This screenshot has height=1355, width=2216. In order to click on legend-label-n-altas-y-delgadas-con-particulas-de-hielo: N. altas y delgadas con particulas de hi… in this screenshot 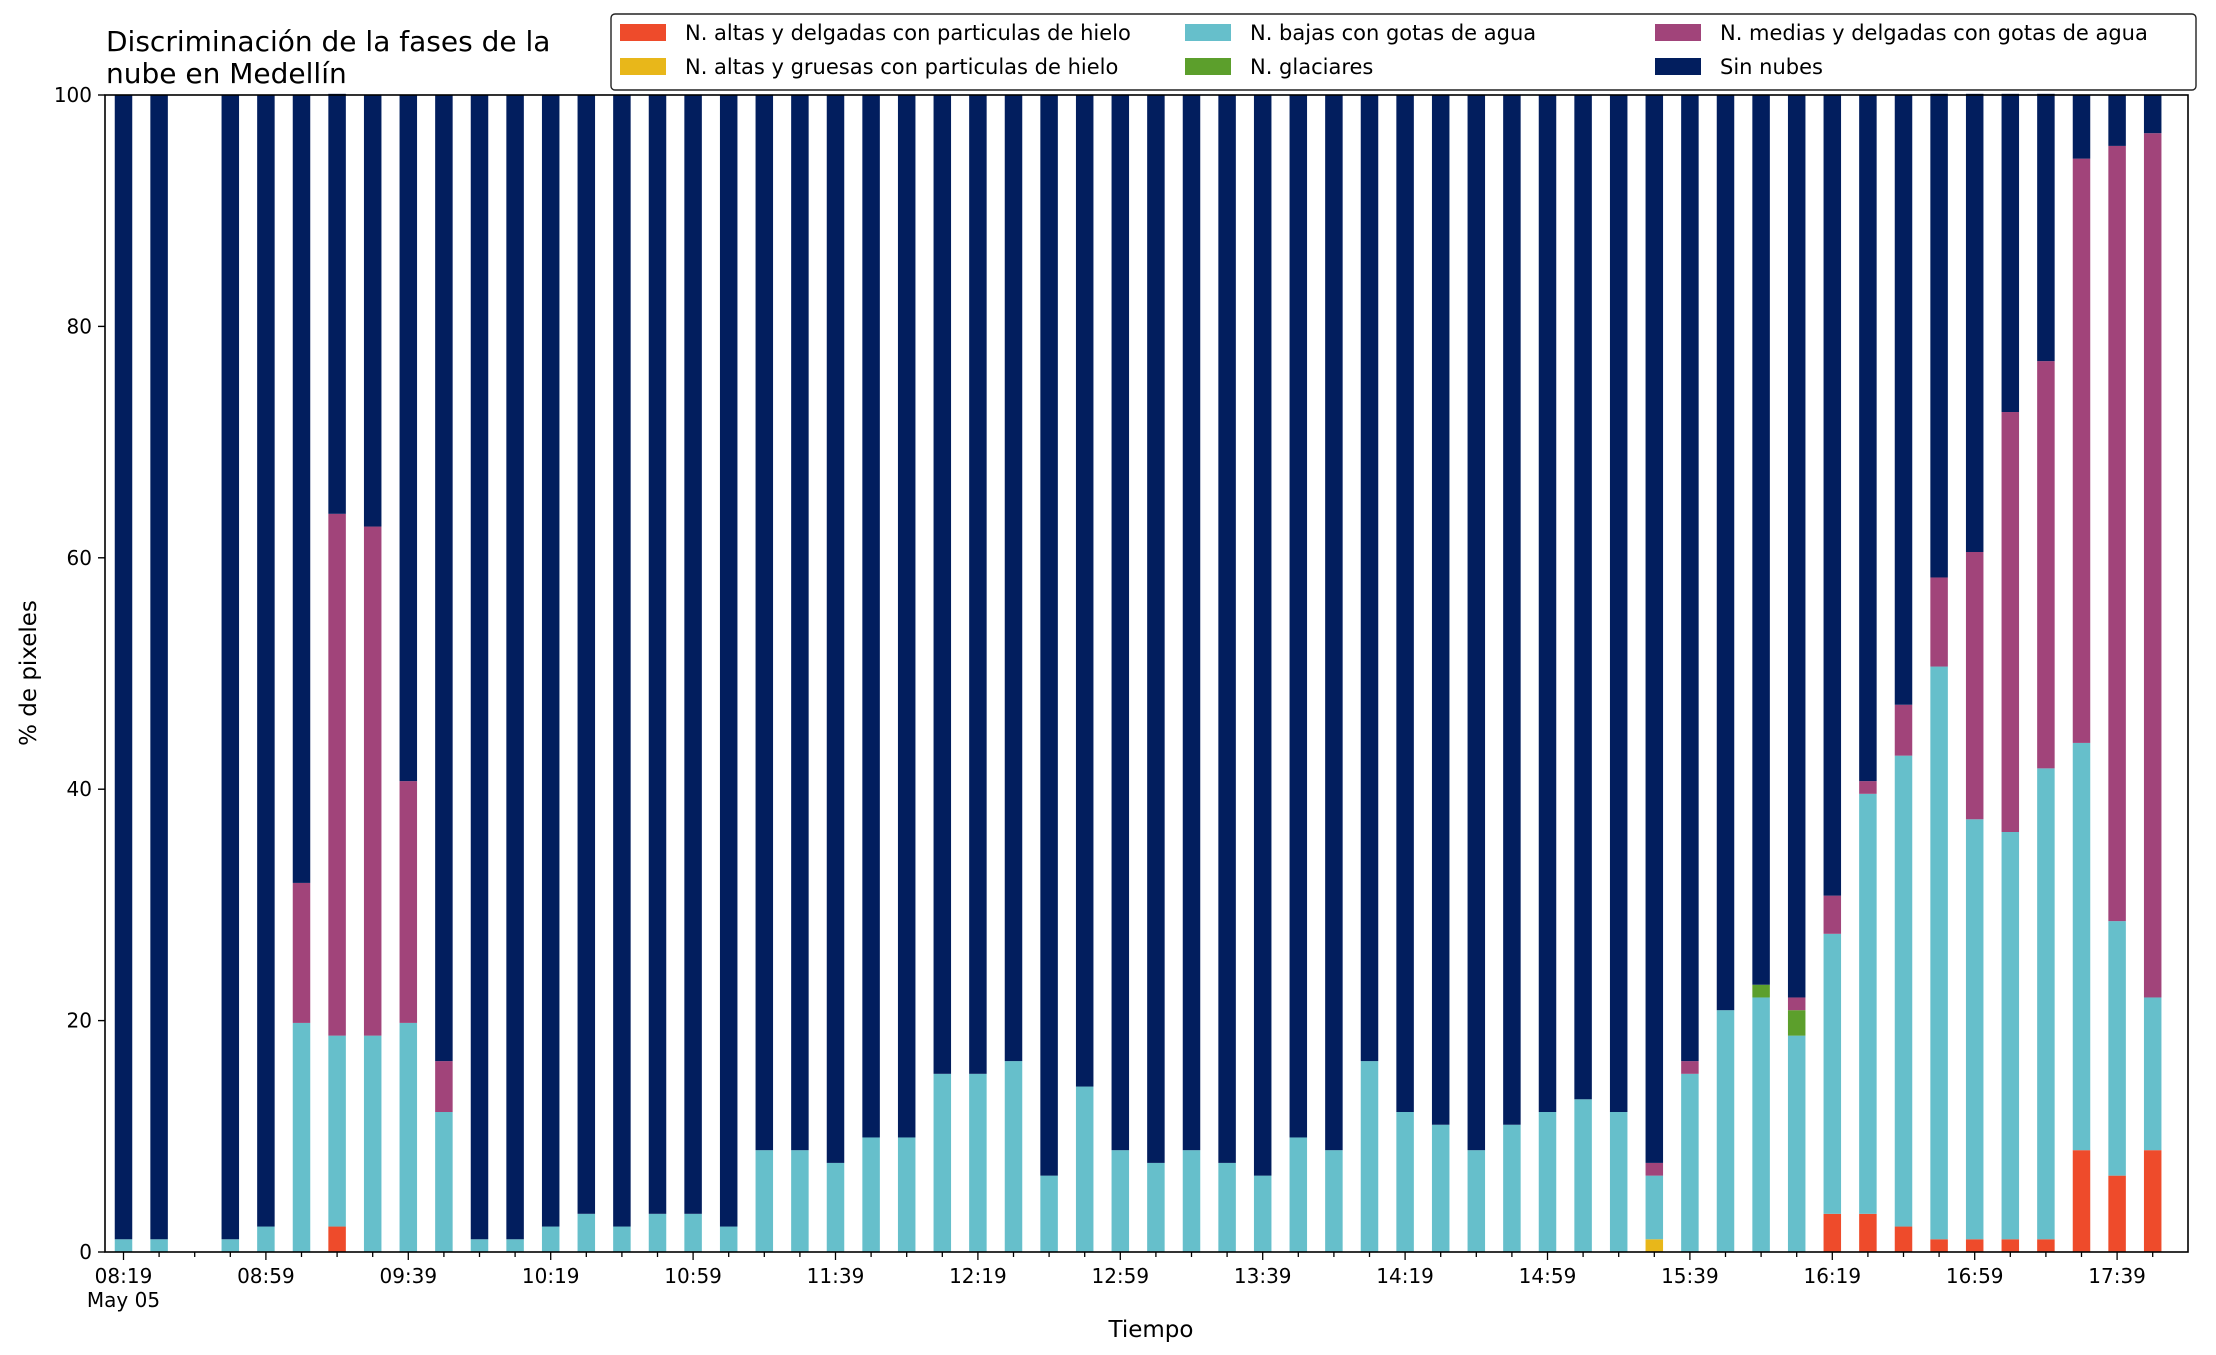, I will do `click(908, 33)`.